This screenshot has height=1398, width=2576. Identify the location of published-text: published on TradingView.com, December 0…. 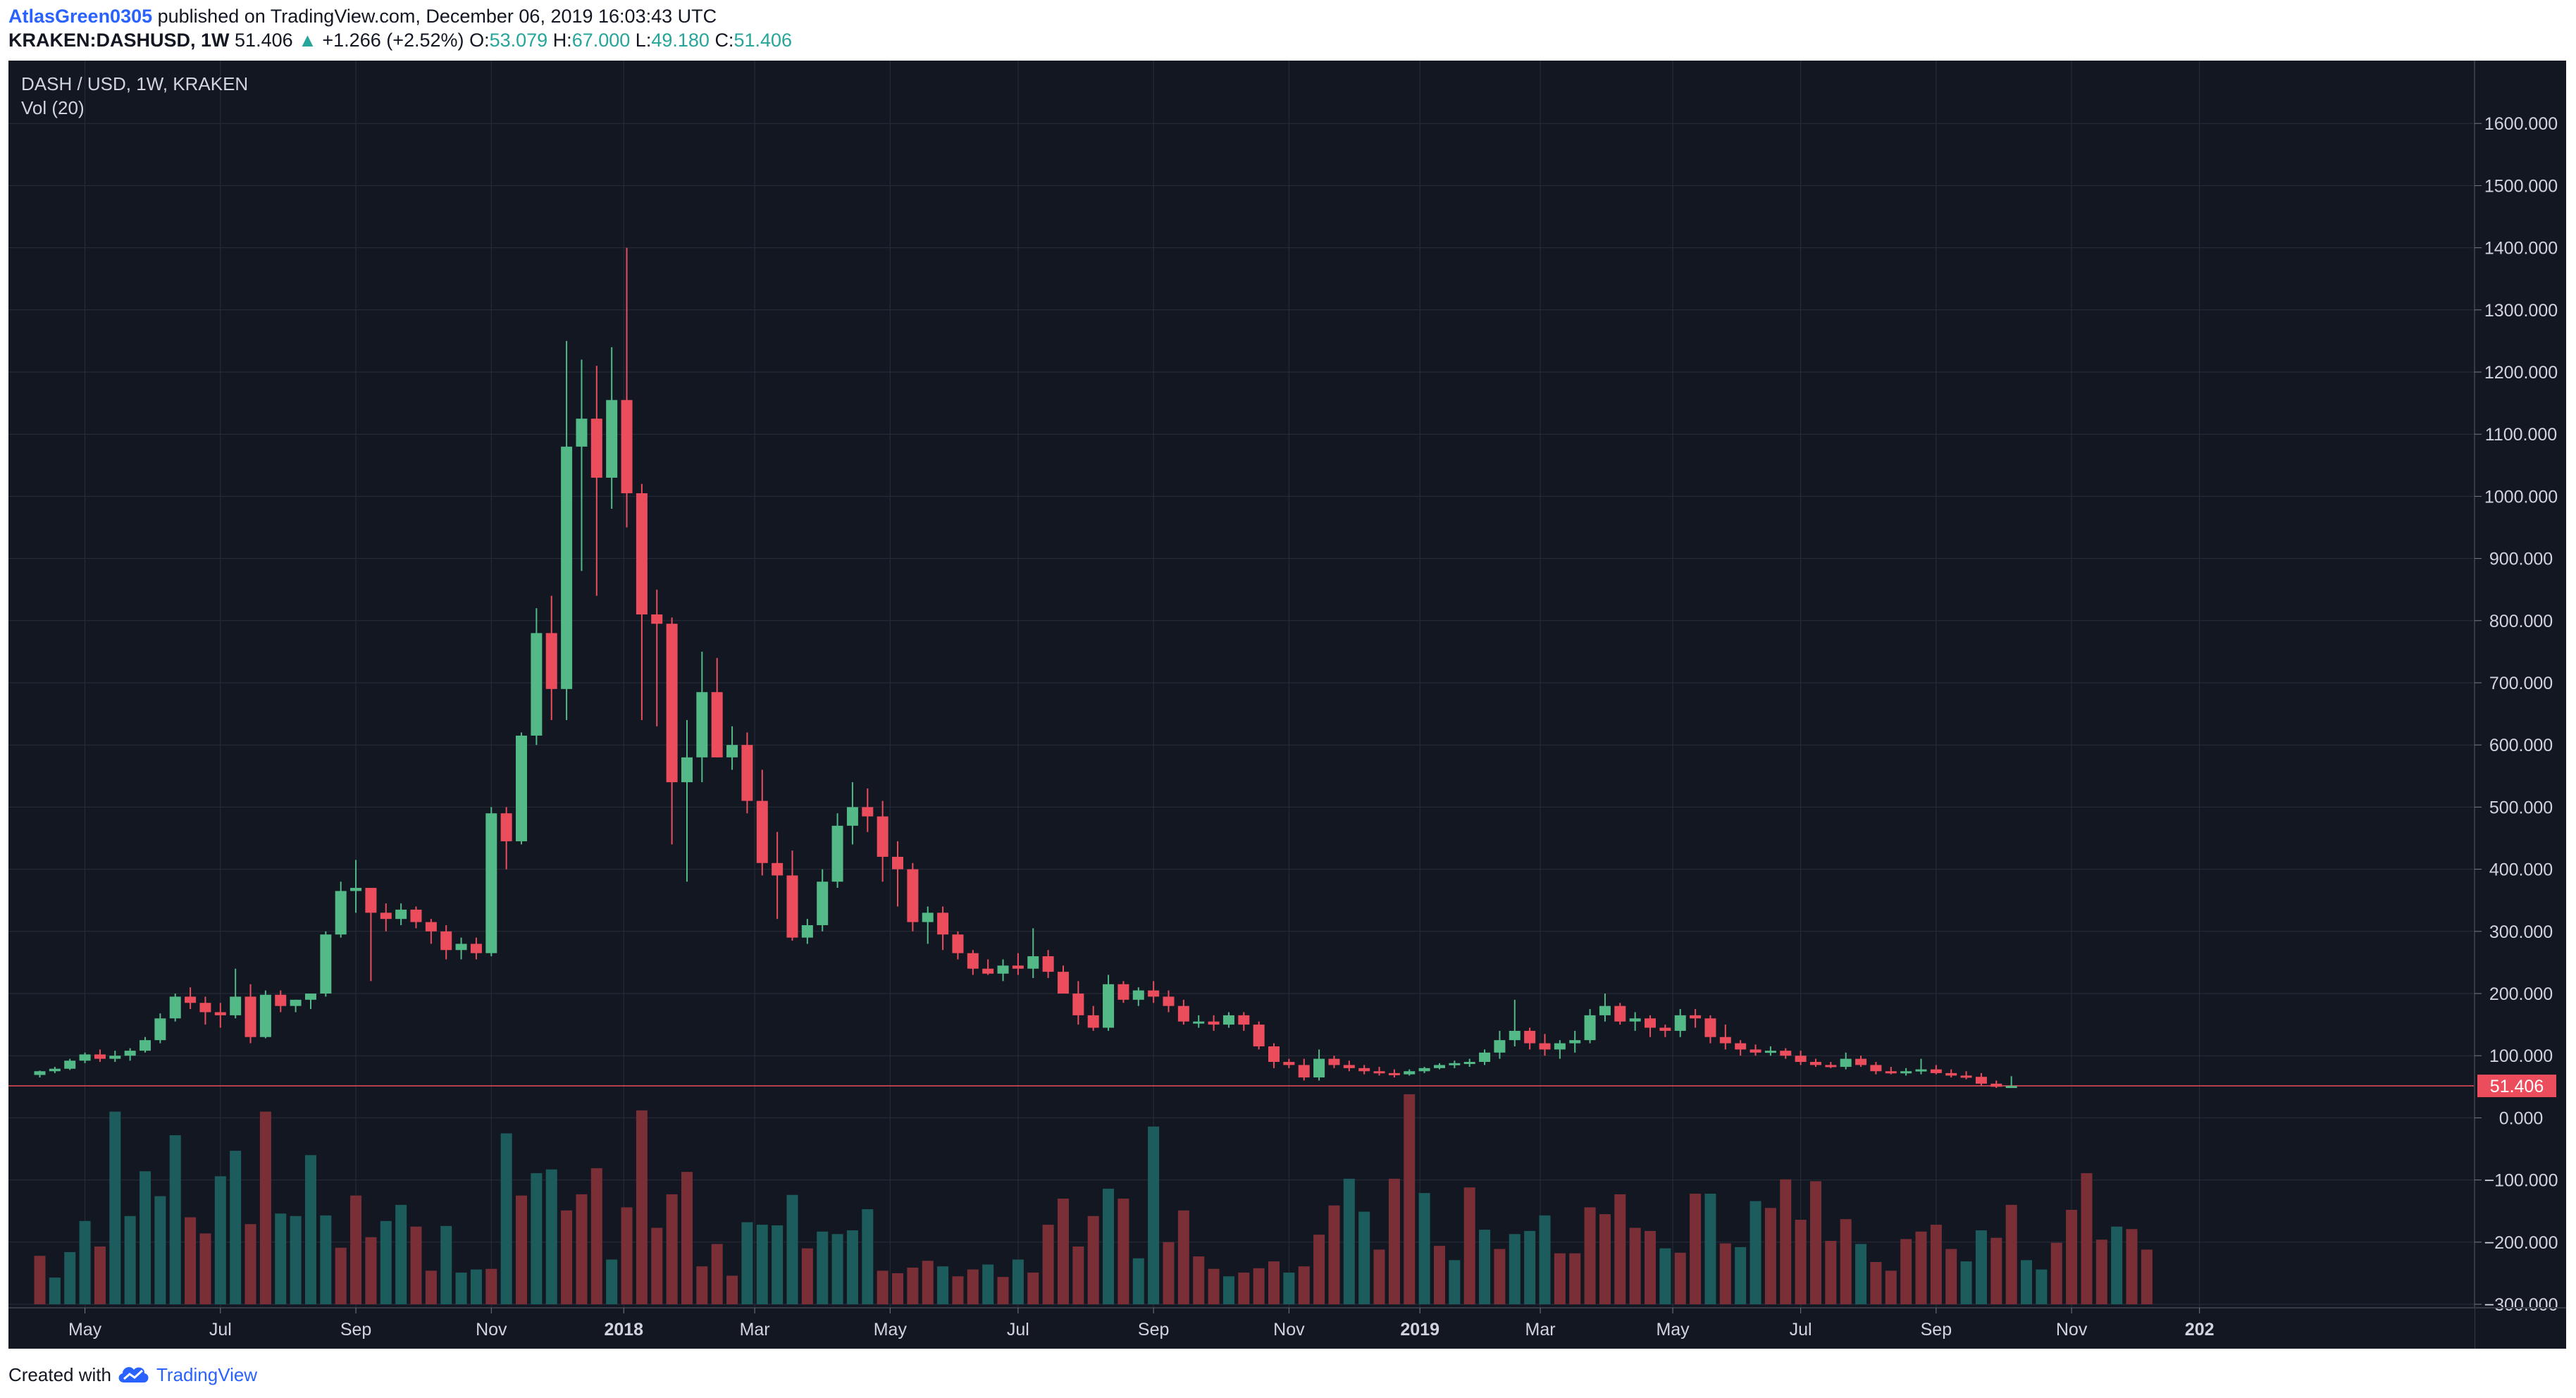
(434, 16).